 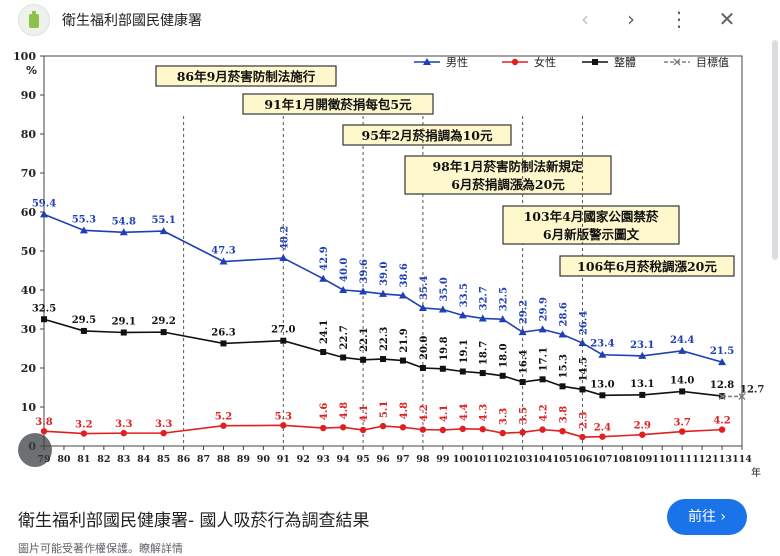 What do you see at coordinates (583, 323) in the screenshot?
I see `data-label: 26.4` at bounding box center [583, 323].